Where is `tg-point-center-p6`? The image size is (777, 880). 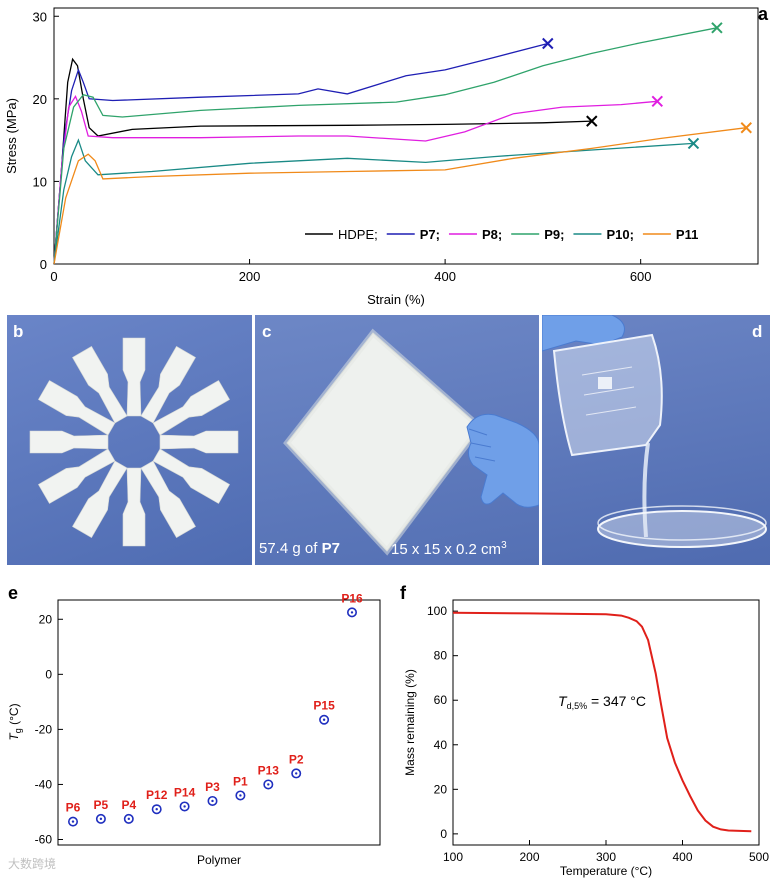
tg-point-center-p6 is located at coordinates (73, 821).